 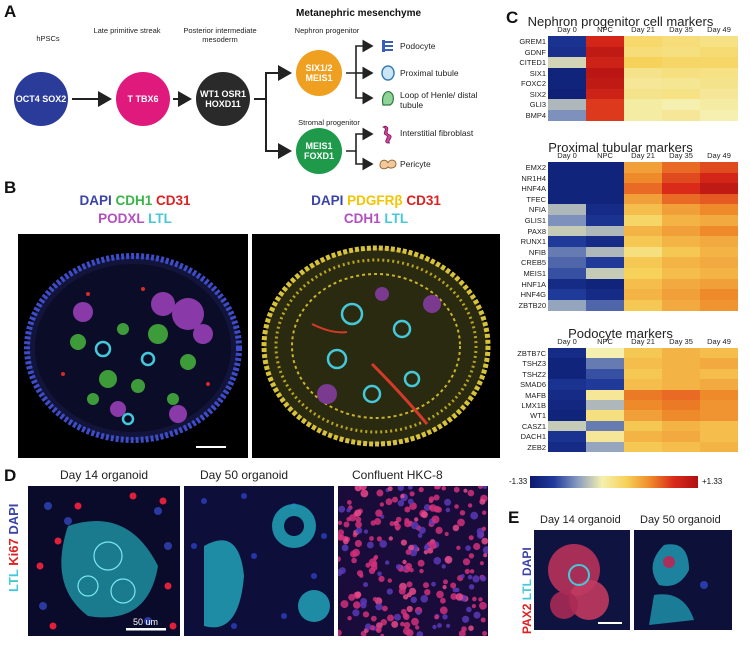 What do you see at coordinates (327, 30) in the screenshot?
I see `stage-np: Nephron progenitor` at bounding box center [327, 30].